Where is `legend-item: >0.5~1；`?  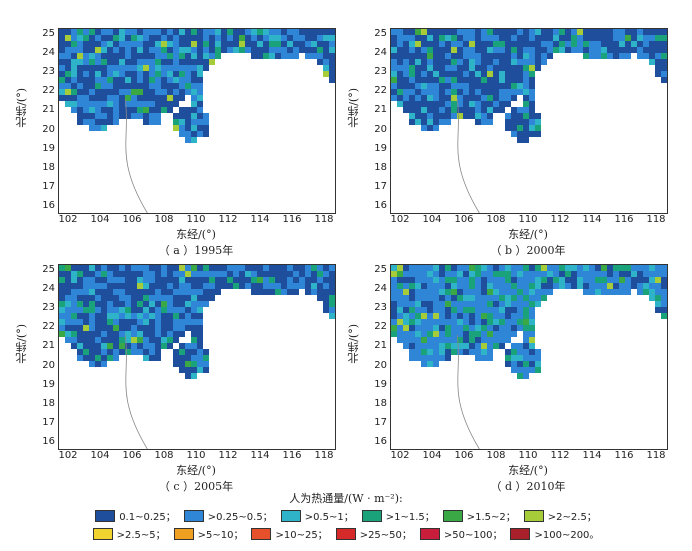 legend-item: >0.5~1； is located at coordinates (317, 515).